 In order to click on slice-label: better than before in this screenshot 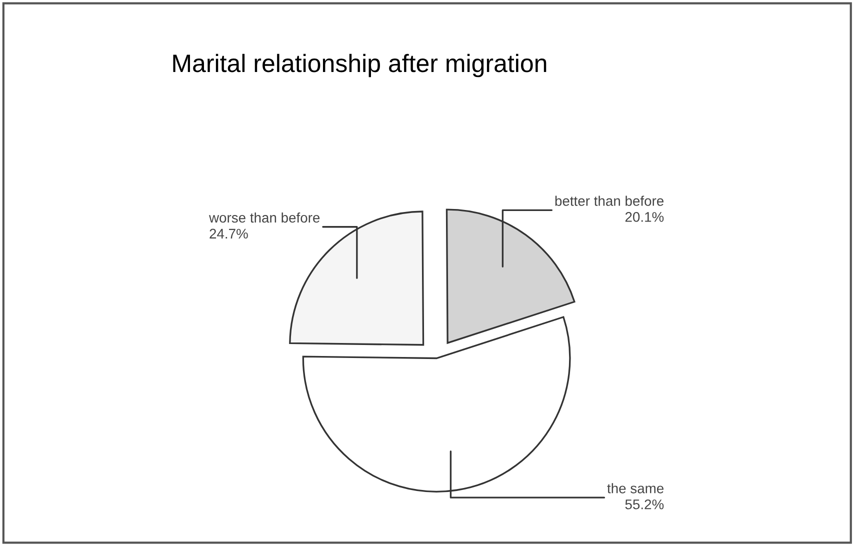, I will do `click(609, 201)`.